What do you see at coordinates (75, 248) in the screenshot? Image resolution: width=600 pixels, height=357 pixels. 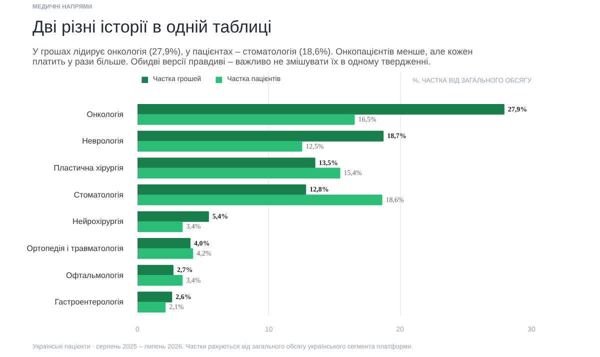 I see `y-tick-label: Ортопедія і травматологія` at bounding box center [75, 248].